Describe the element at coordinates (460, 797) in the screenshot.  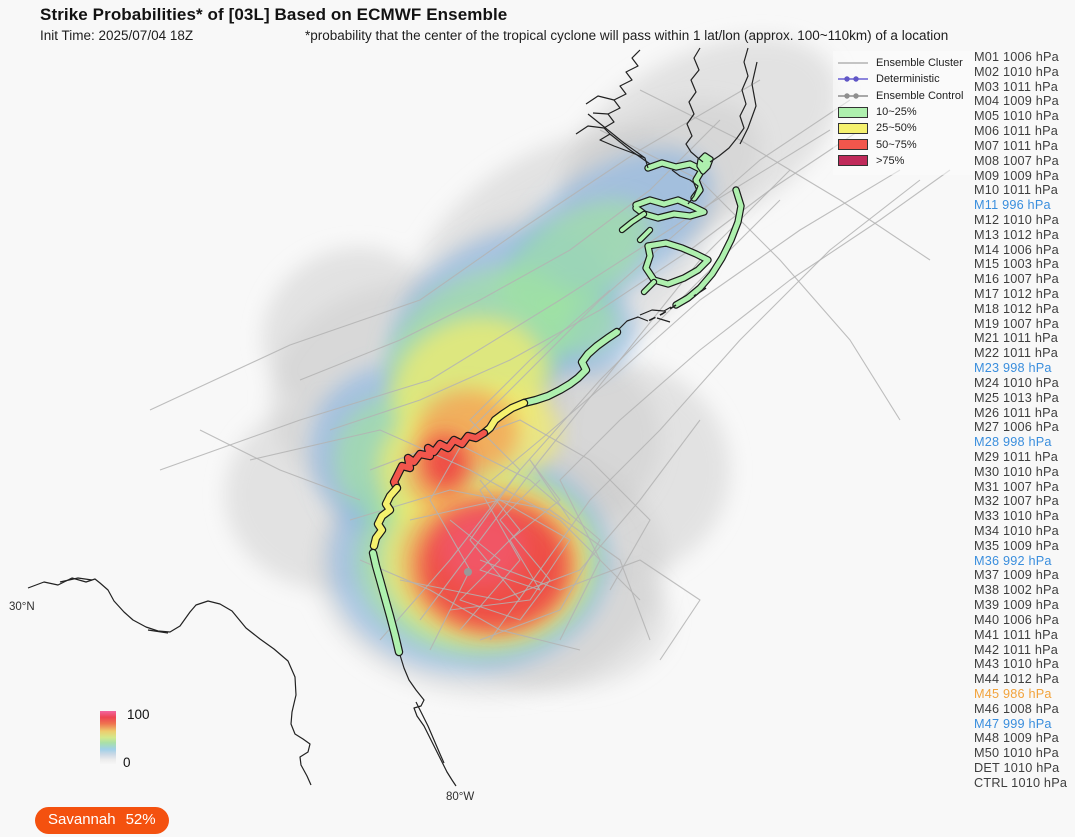
I see `longitude-label: 80°W` at that location.